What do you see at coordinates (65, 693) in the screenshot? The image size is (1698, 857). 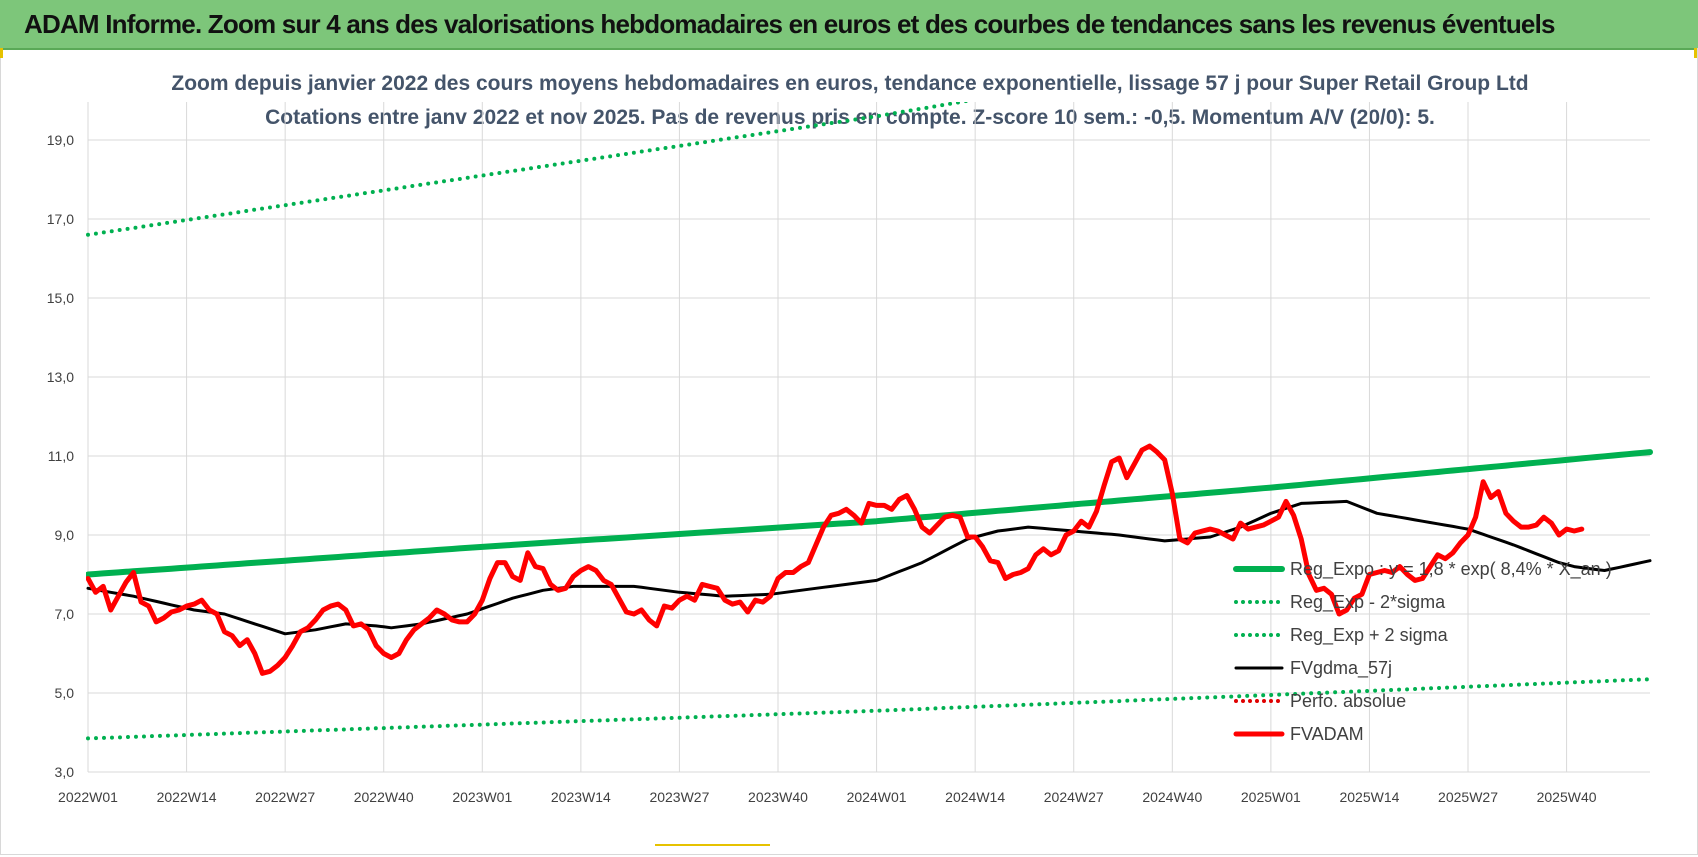 I see `y-tick-label: 5,0` at bounding box center [65, 693].